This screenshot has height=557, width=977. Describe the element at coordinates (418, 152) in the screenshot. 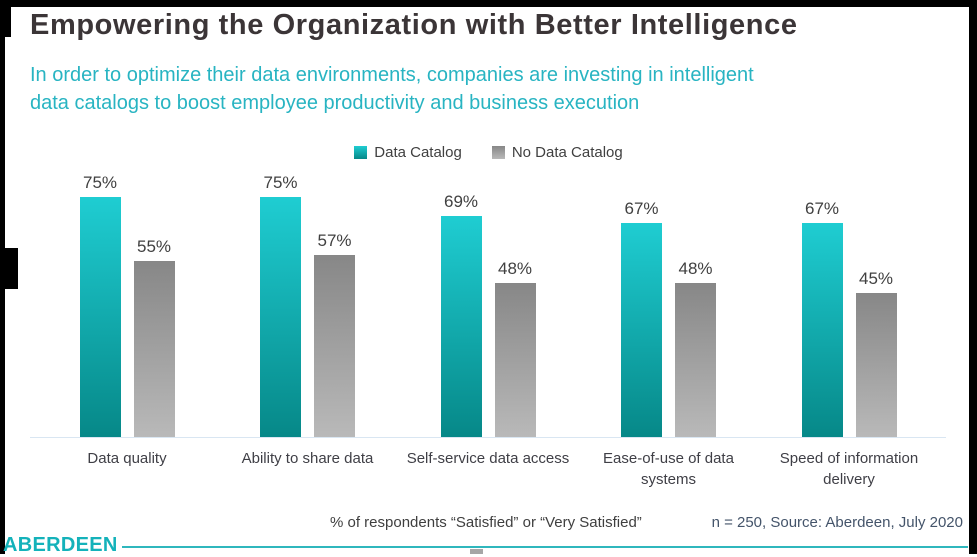

I see `legend-label: Data Catalog` at that location.